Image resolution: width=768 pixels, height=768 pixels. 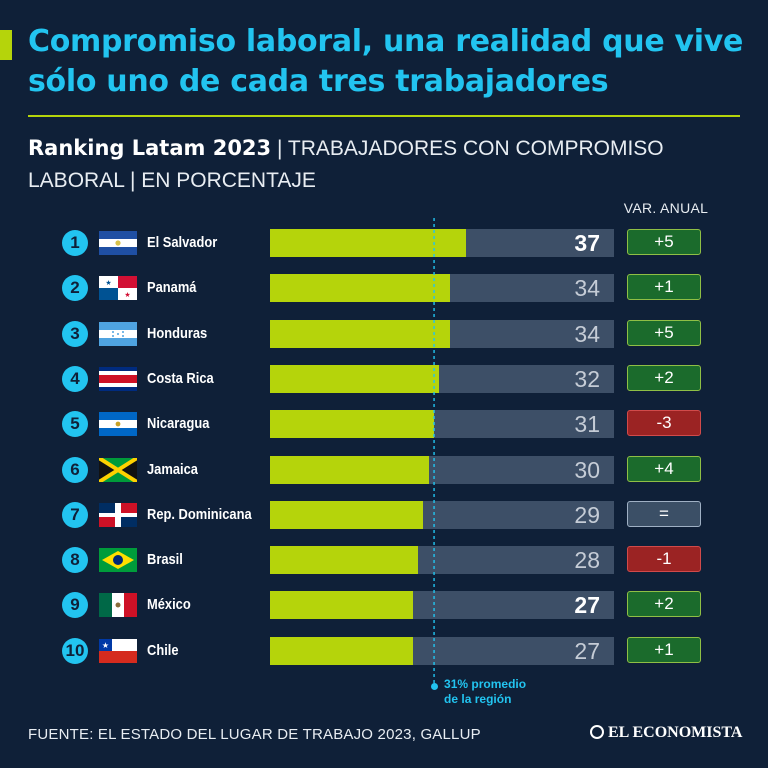 What do you see at coordinates (587, 469) in the screenshot?
I see `value-label: 30` at bounding box center [587, 469].